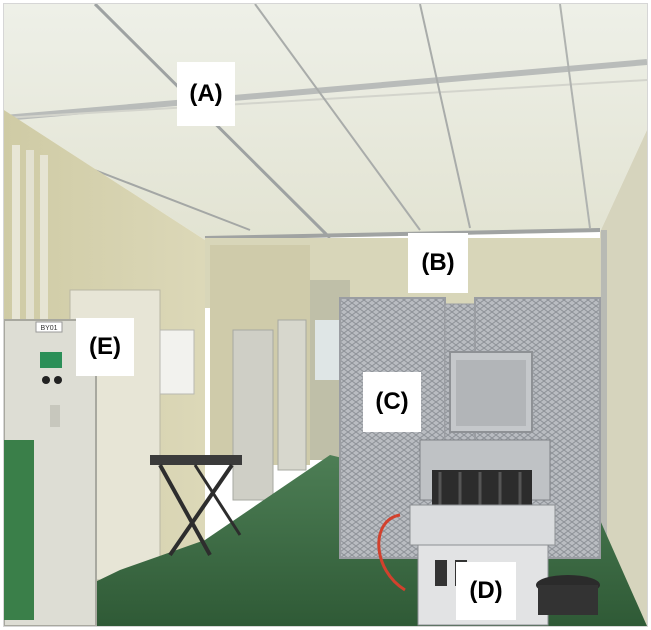  I want to click on label-a: (A), so click(206, 94).